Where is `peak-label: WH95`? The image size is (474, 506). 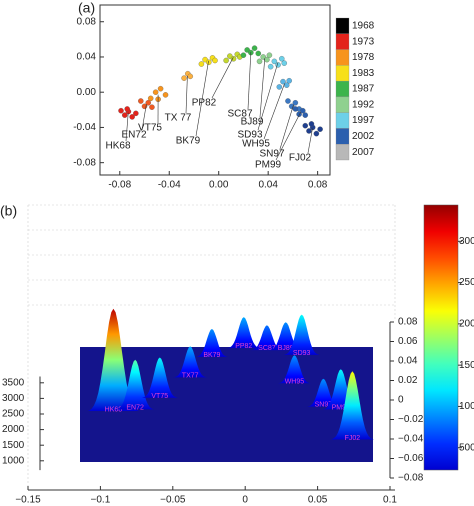 peak-label: WH95 is located at coordinates (295, 381).